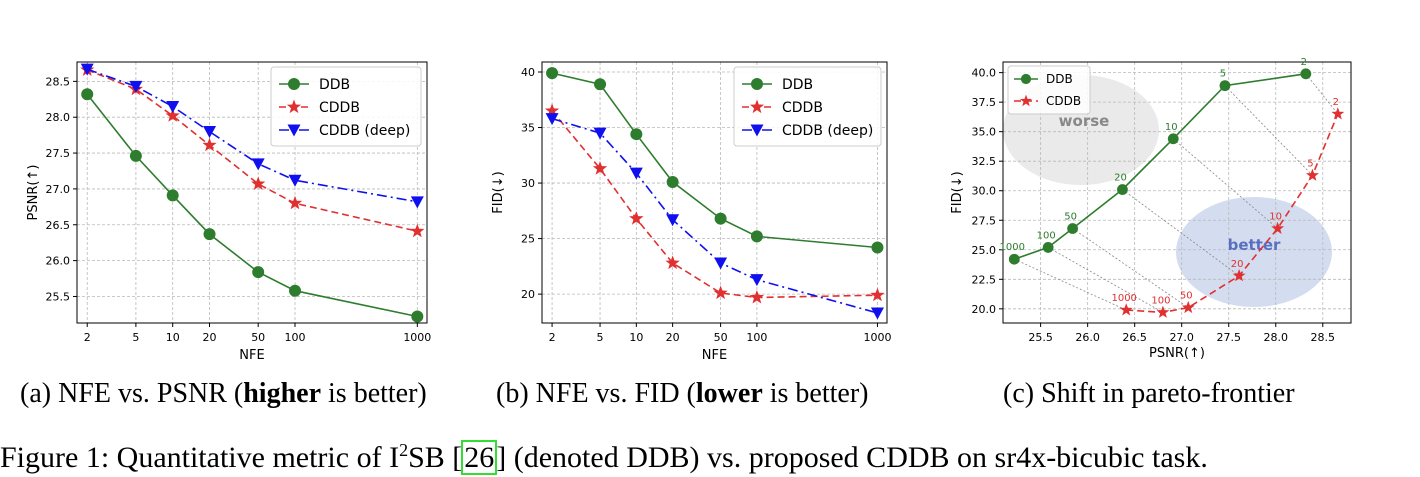 This screenshot has height=477, width=1420. Describe the element at coordinates (1063, 101) in the screenshot. I see `legend-label-c-1: CDDB` at that location.